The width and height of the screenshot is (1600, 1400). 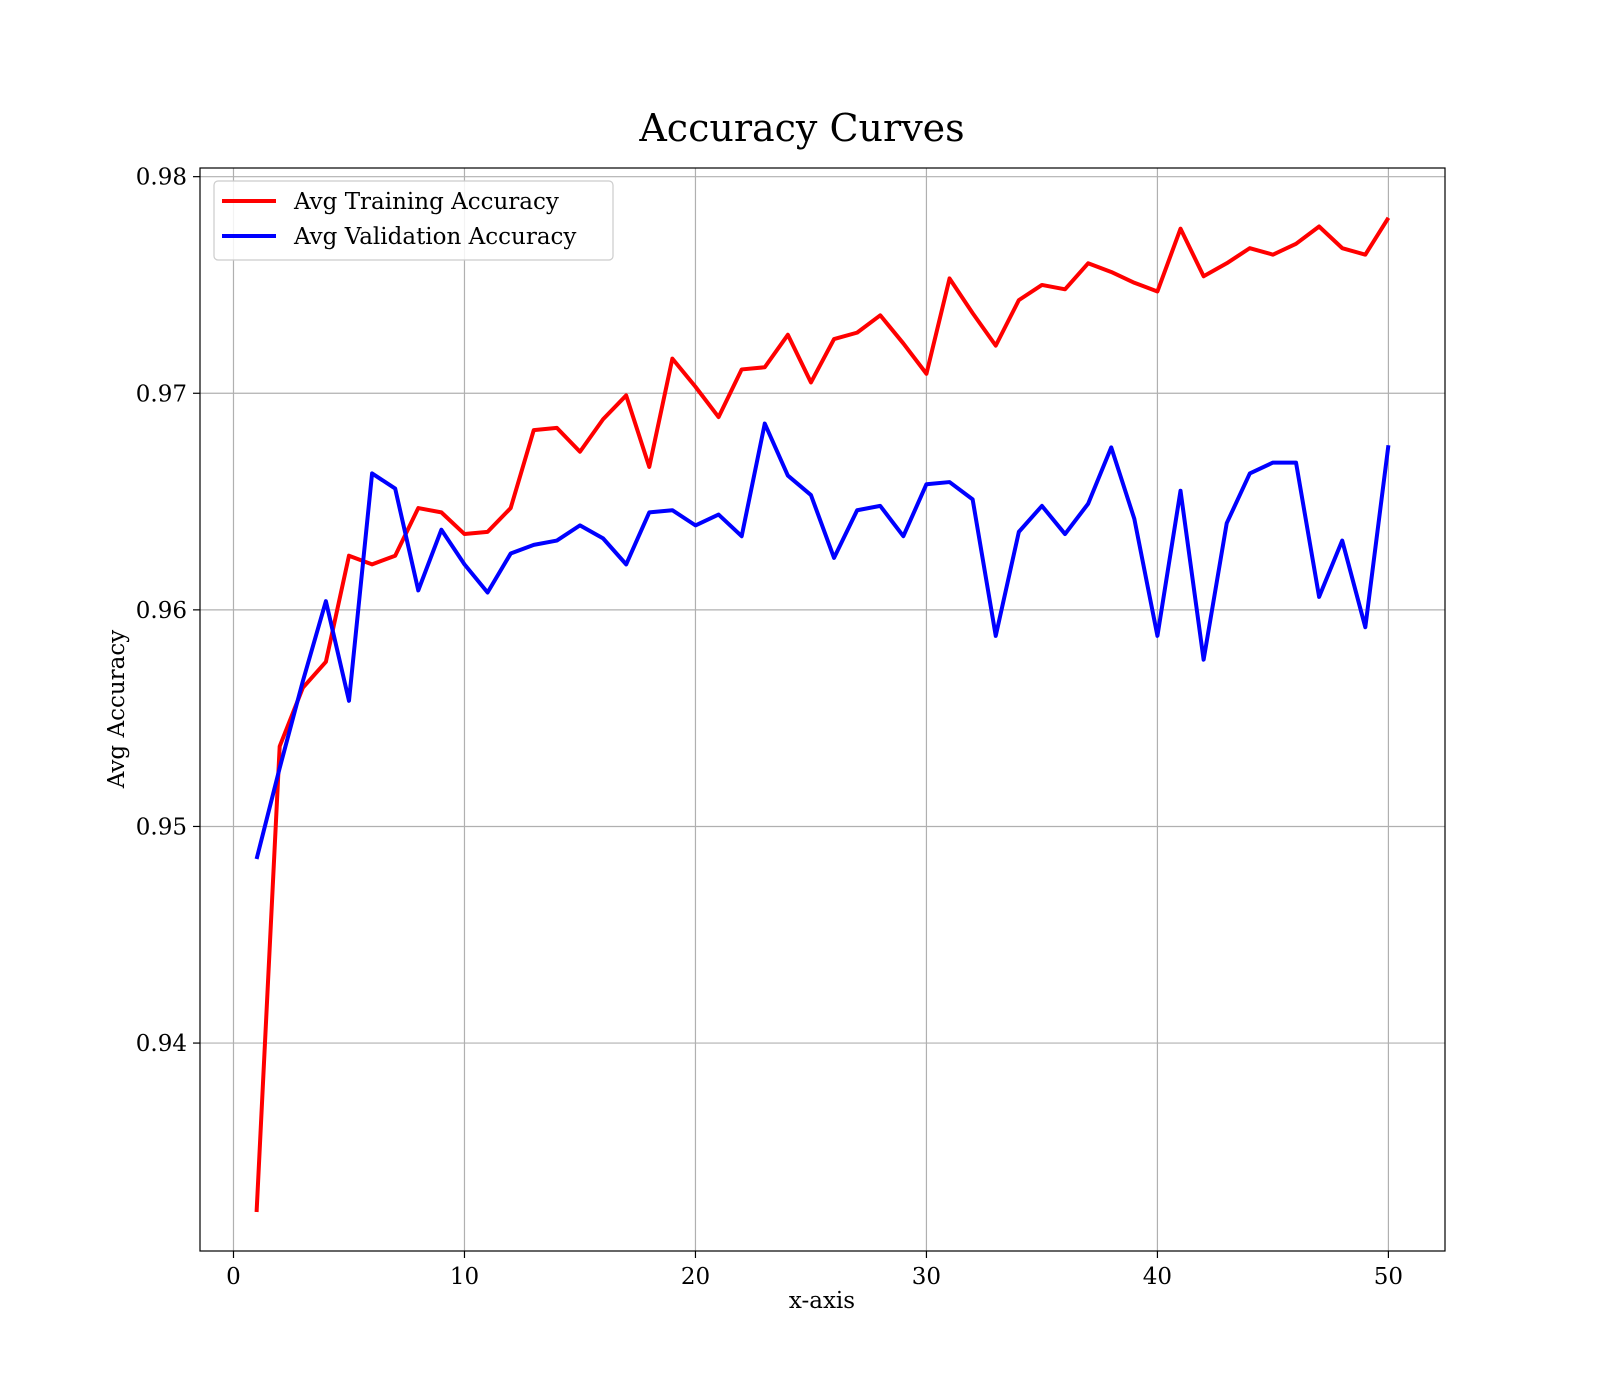 I want to click on y-axis-label: Avg Accuracy, so click(x=117, y=709).